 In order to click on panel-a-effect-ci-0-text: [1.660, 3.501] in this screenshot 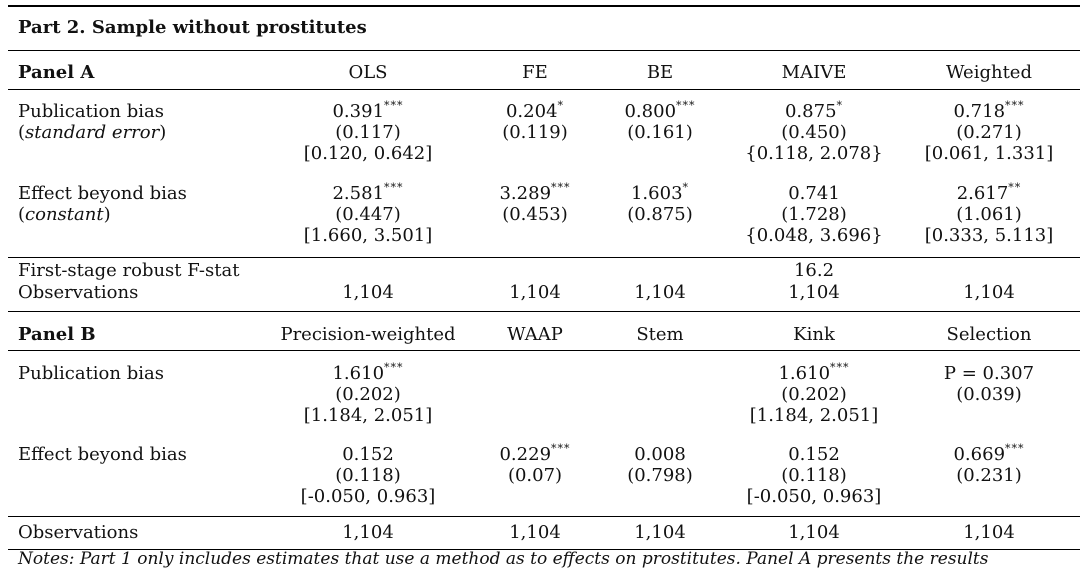, I will do `click(368, 235)`.